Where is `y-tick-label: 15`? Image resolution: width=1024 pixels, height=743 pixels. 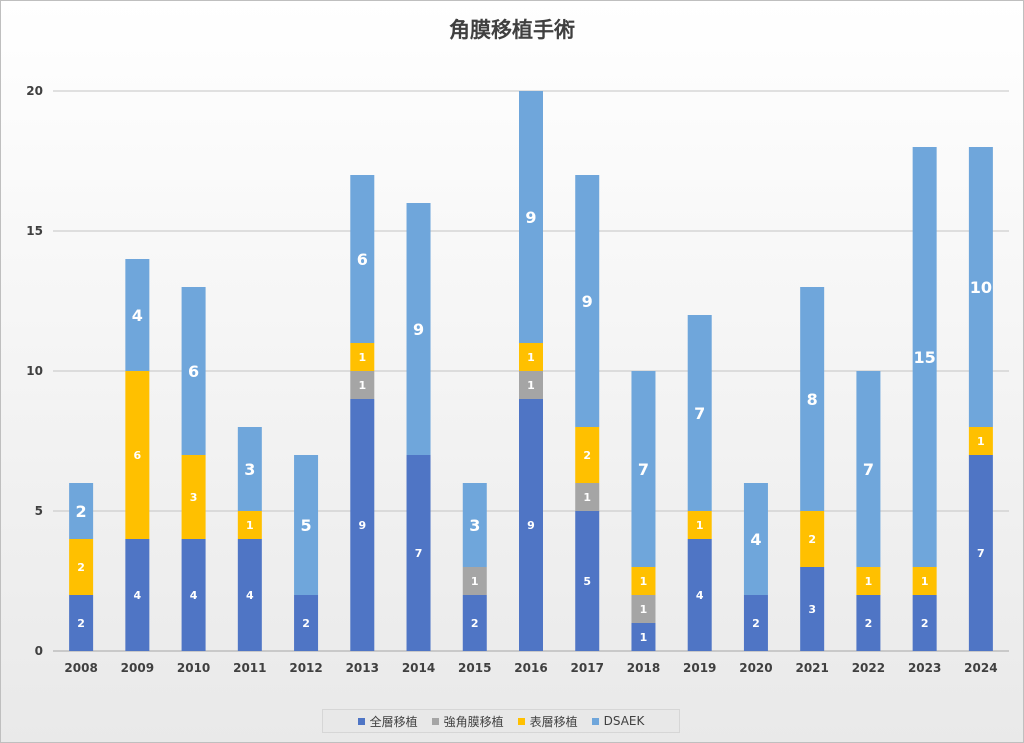
y-tick-label: 15 is located at coordinates (34, 231).